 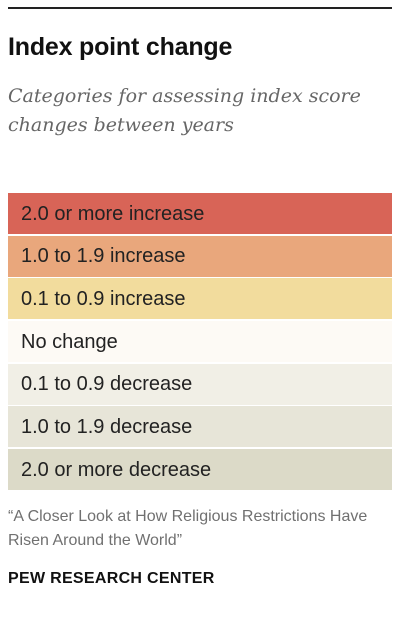 What do you see at coordinates (103, 298) in the screenshot?
I see `legend-label: 0.1 to 0.9 increase` at bounding box center [103, 298].